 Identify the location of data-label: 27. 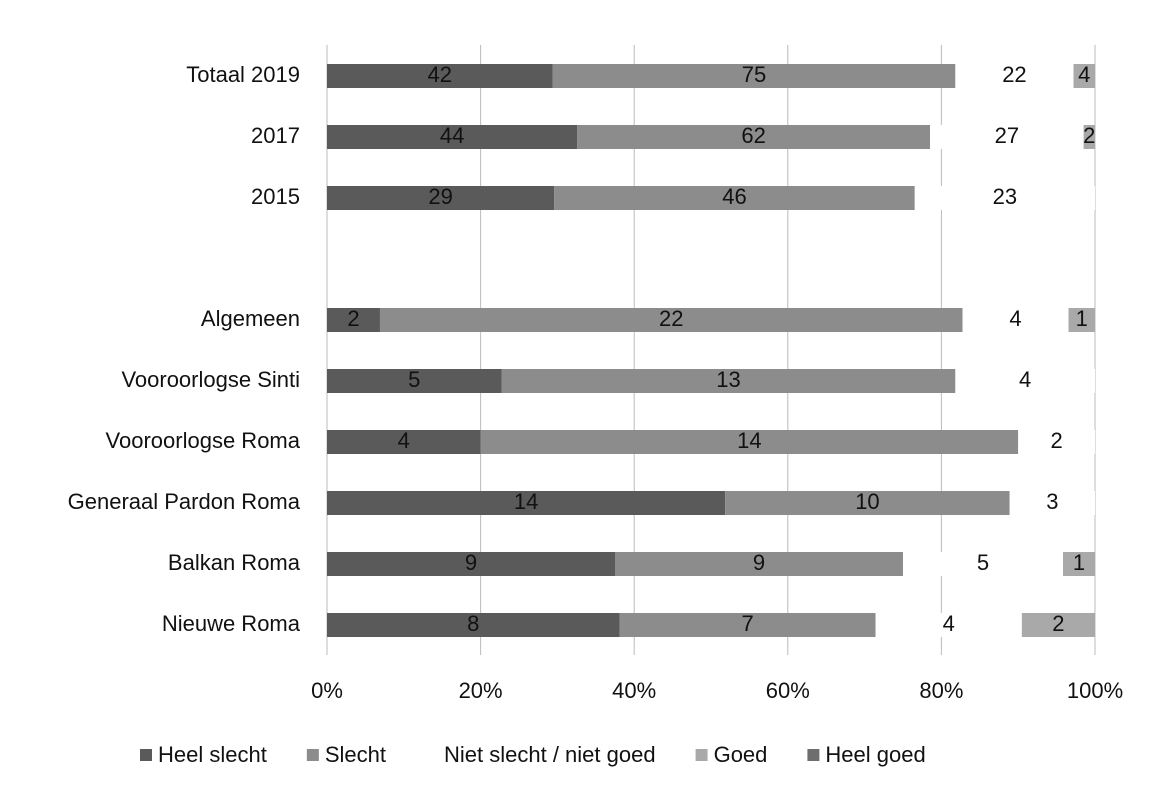
(1007, 135).